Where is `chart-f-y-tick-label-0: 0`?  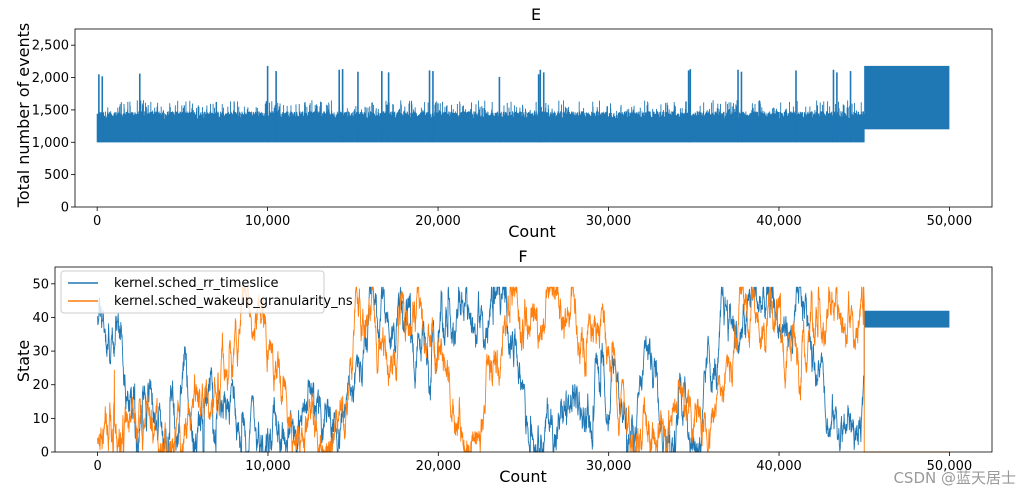
chart-f-y-tick-label-0: 0 is located at coordinates (45, 453).